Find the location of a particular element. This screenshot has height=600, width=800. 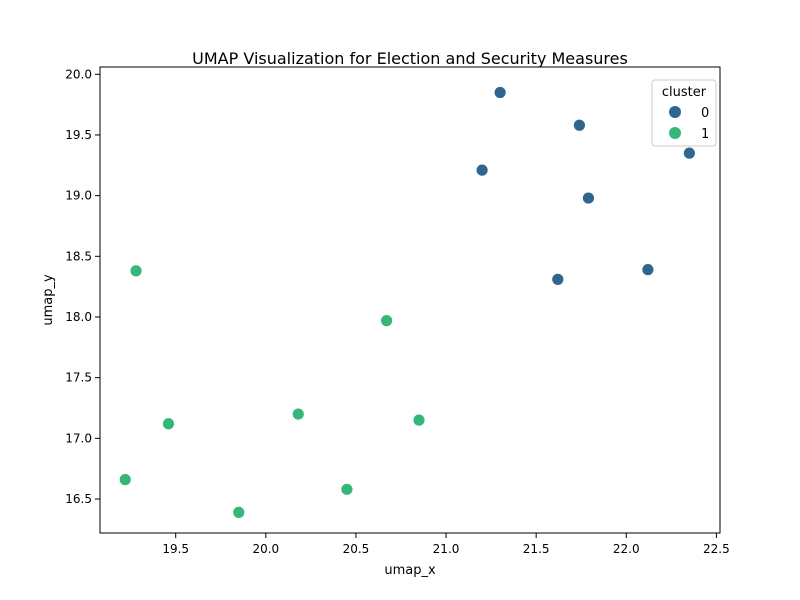

y-tick-label: 19.0 is located at coordinates (78, 196).